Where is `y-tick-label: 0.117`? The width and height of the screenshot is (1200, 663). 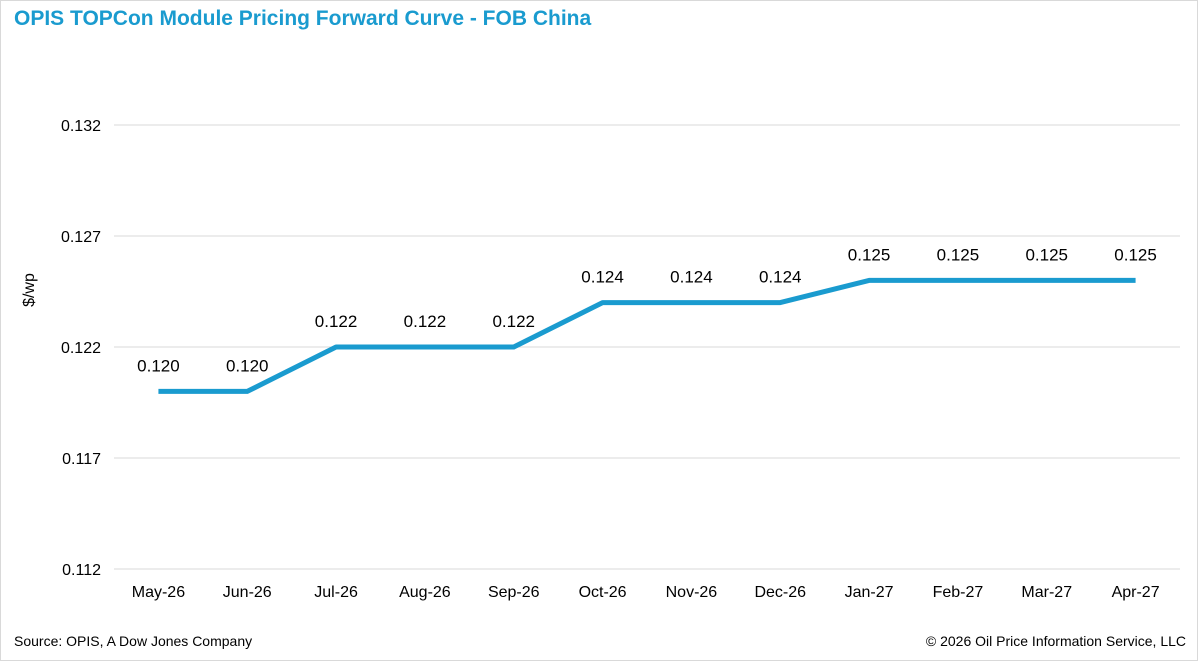 y-tick-label: 0.117 is located at coordinates (81, 459).